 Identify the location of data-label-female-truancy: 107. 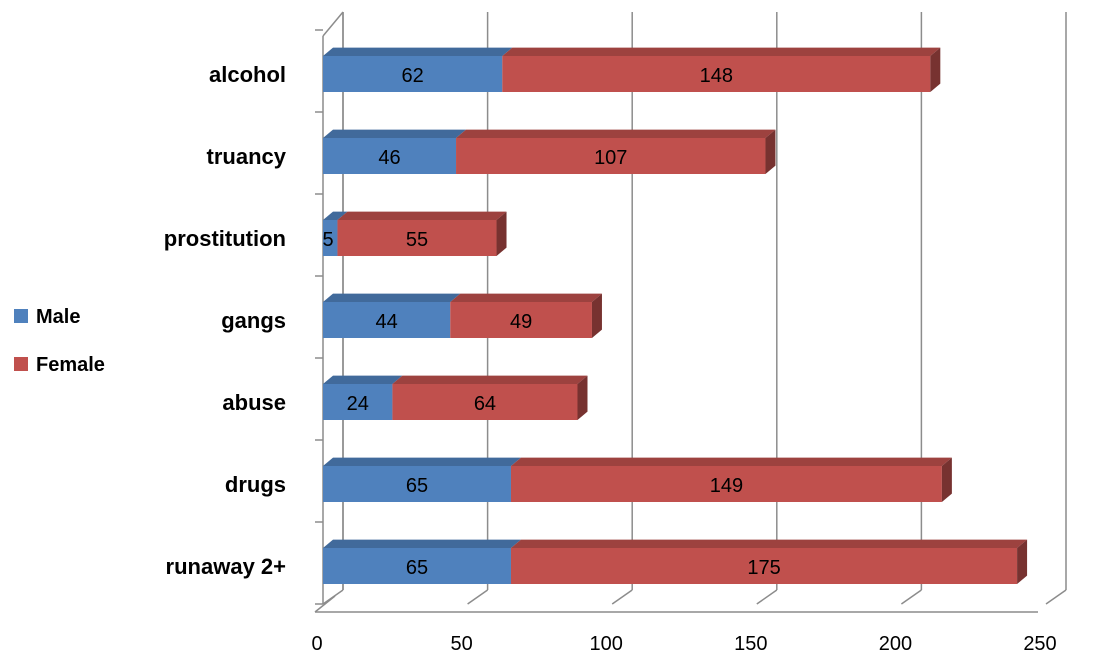
(610, 158).